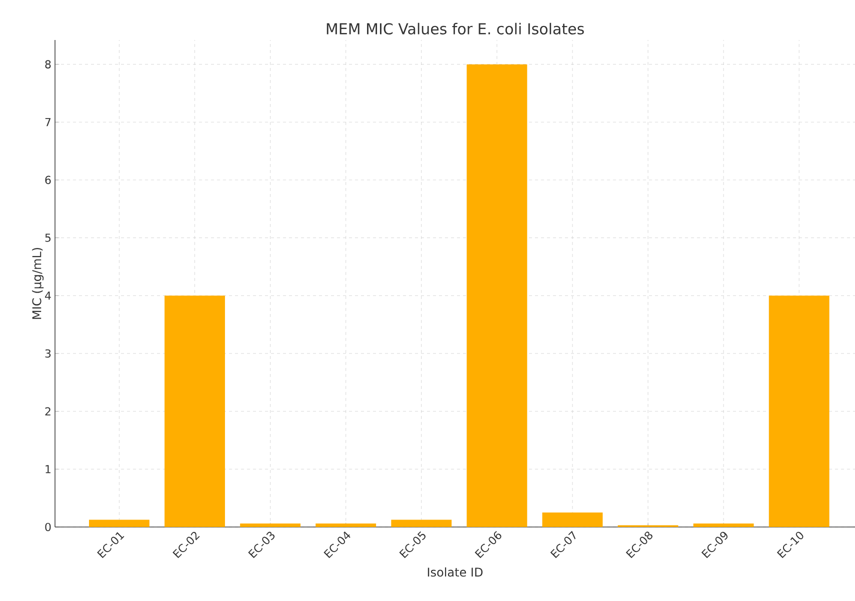  I want to click on y-axis-title: MIC (µg/mL), so click(38, 283).